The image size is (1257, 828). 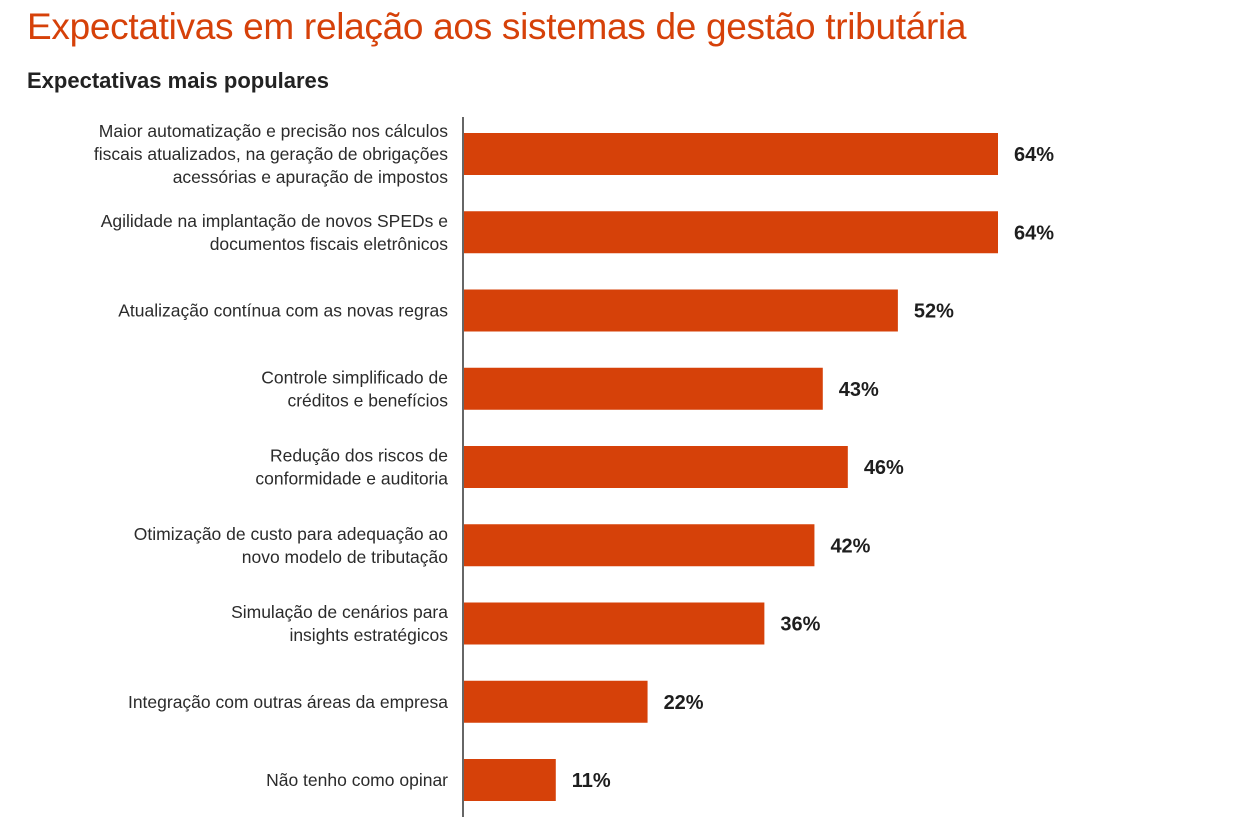 I want to click on value-label: 43%, so click(x=859, y=390).